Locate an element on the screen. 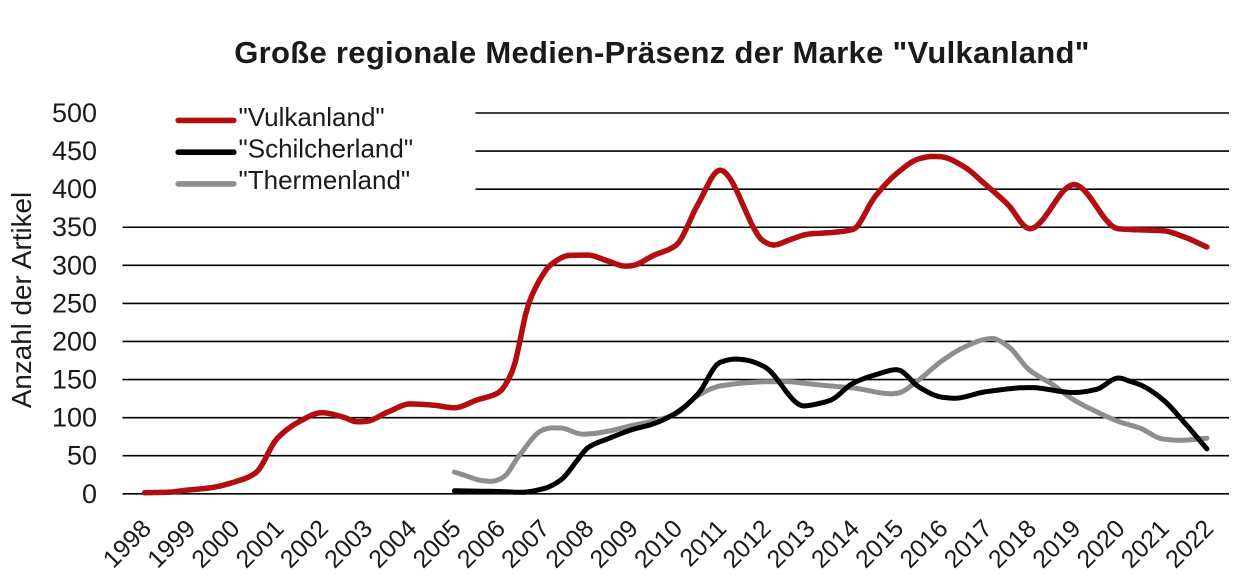 This screenshot has height=581, width=1257. svg-text: 350 is located at coordinates (74, 227).